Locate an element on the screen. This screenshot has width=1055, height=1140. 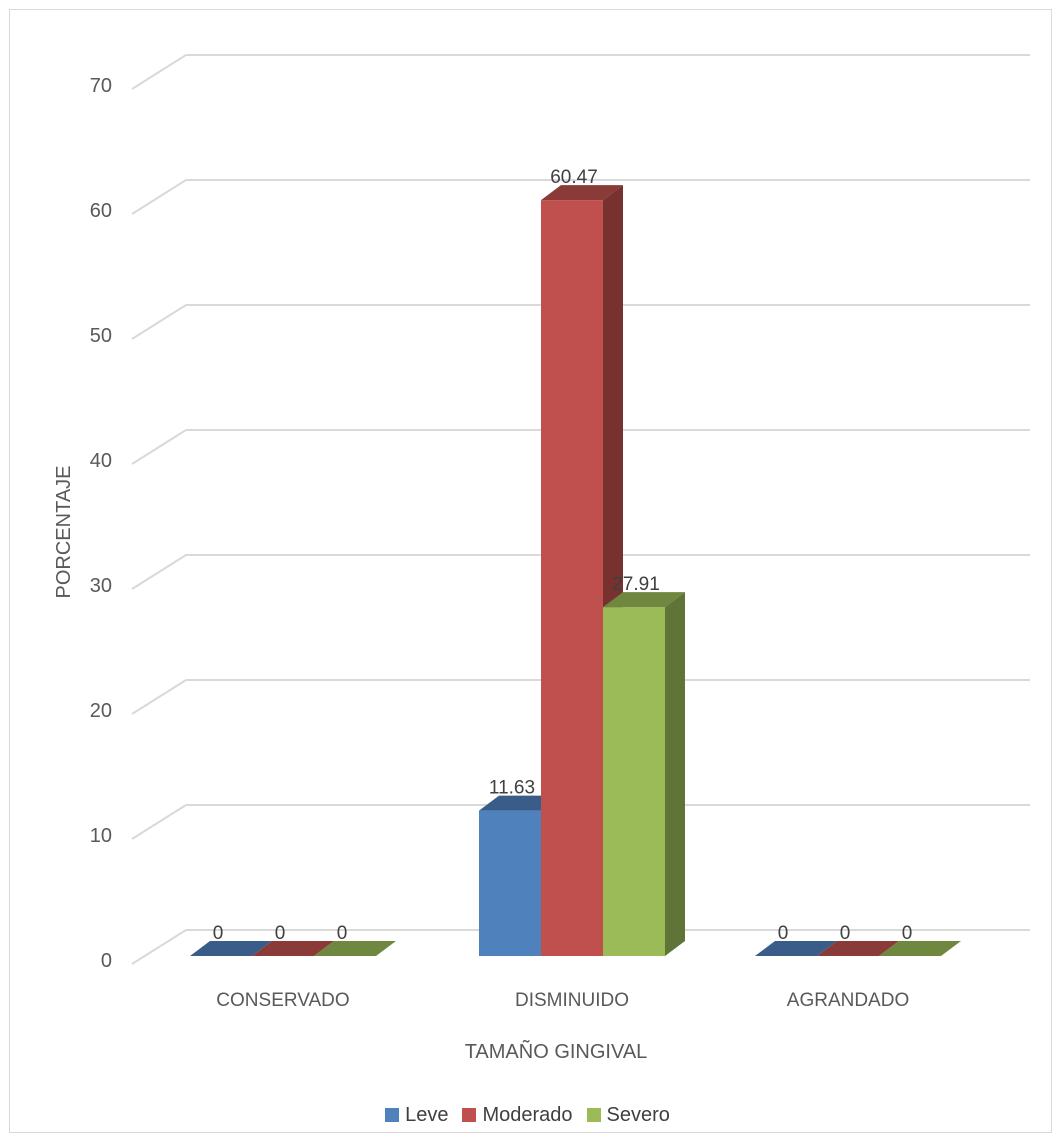
legend-label-severo: Severo is located at coordinates (638, 1114).